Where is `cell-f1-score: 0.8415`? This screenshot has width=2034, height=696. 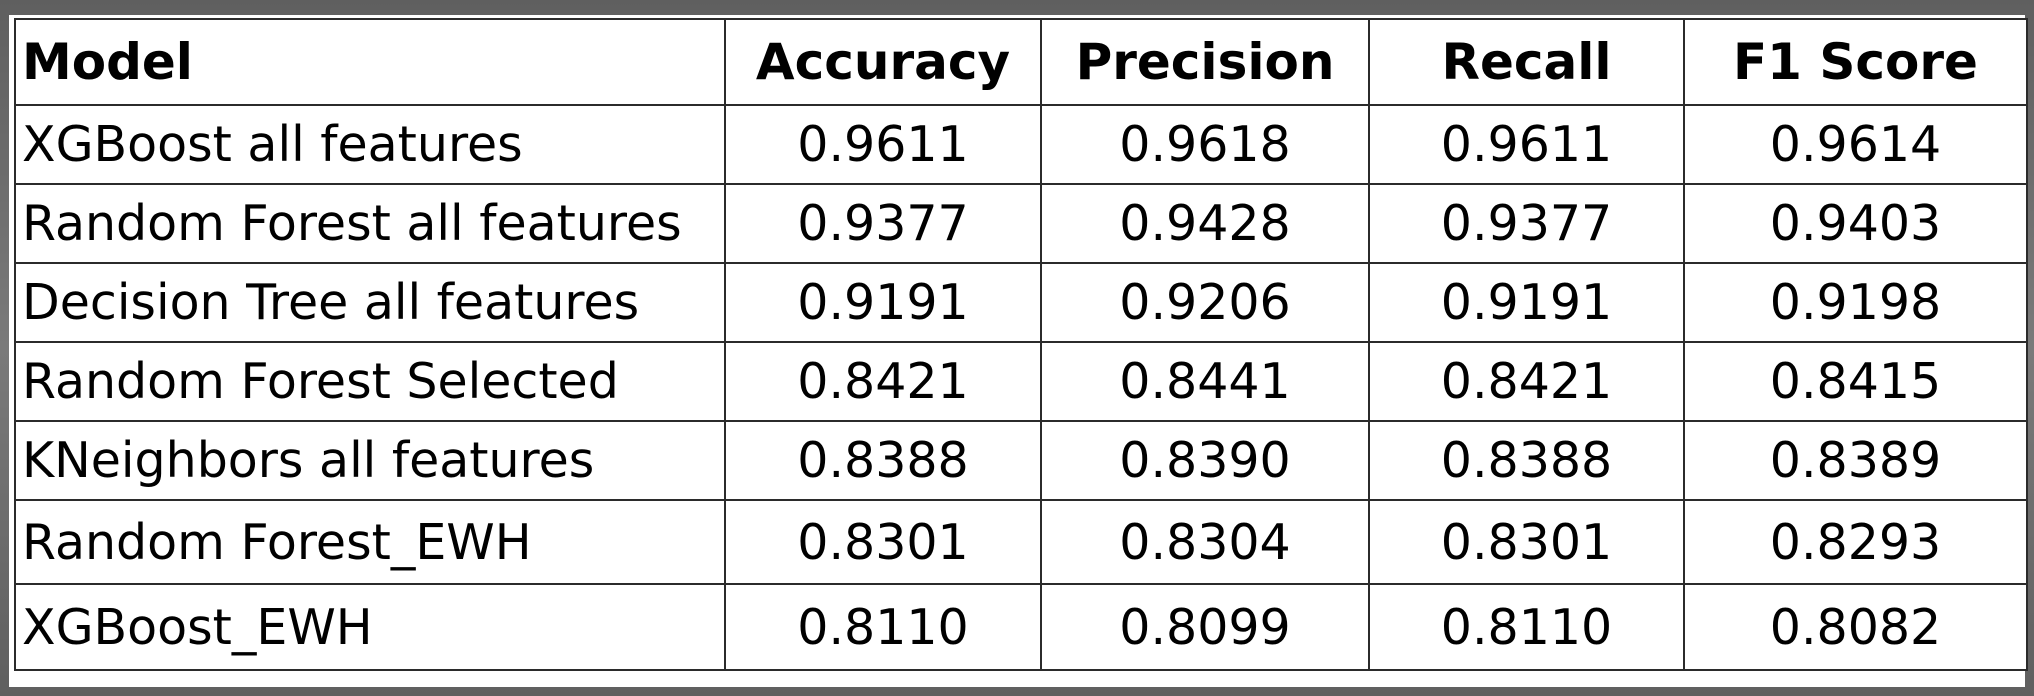 cell-f1-score: 0.8415 is located at coordinates (1855, 381).